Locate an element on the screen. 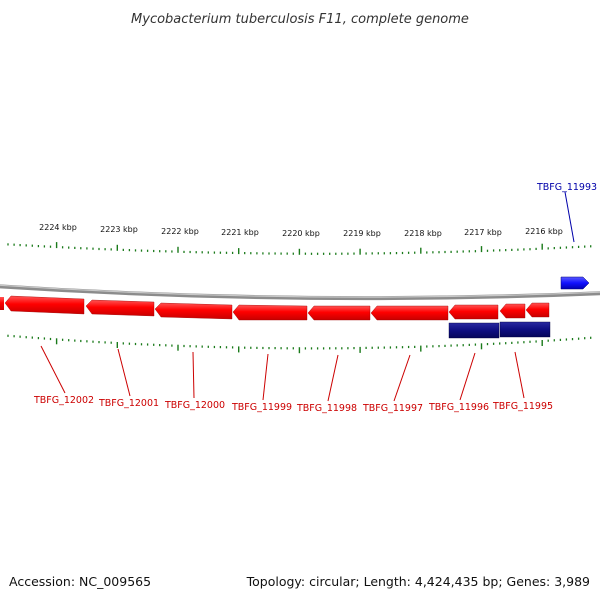 This screenshot has height=600, width=600. label-leaders is located at coordinates (282, 373).